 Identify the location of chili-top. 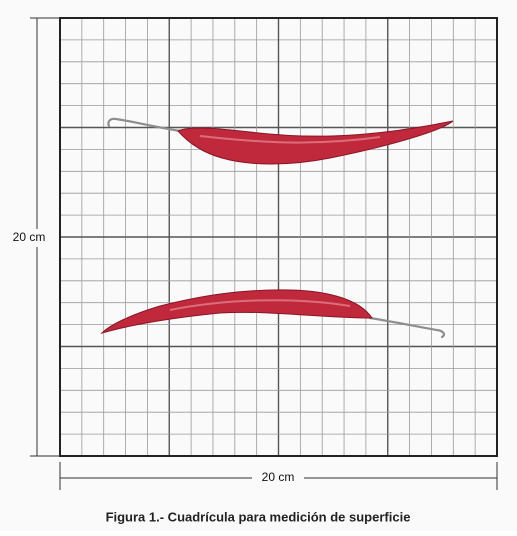
(280, 141).